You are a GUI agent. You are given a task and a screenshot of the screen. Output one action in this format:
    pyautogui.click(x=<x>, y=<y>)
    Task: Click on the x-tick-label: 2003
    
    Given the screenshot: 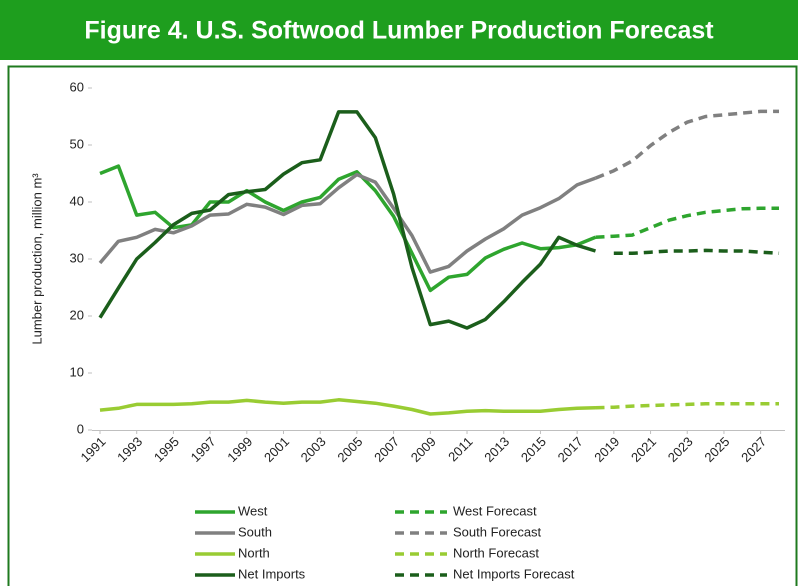 What is the action you would take?
    pyautogui.click(x=313, y=449)
    